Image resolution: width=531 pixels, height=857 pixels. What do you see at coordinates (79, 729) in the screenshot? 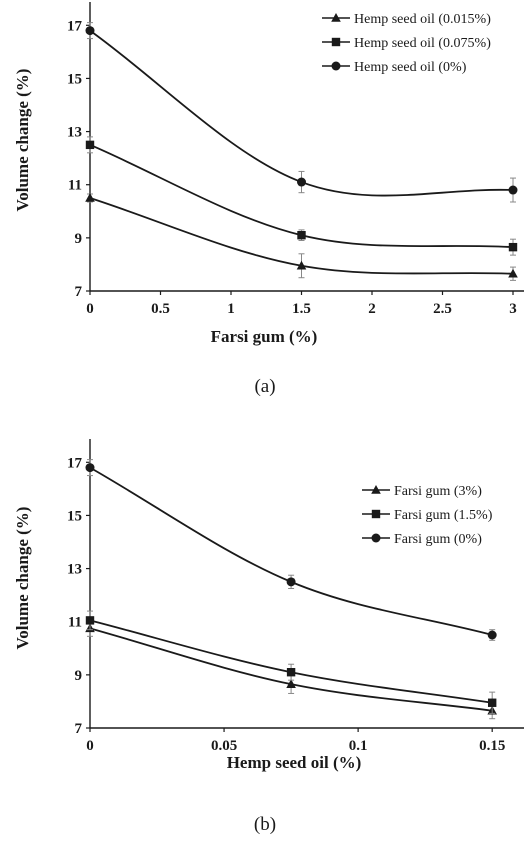
I see `panel-b-y-tick-label: 7` at bounding box center [79, 729].